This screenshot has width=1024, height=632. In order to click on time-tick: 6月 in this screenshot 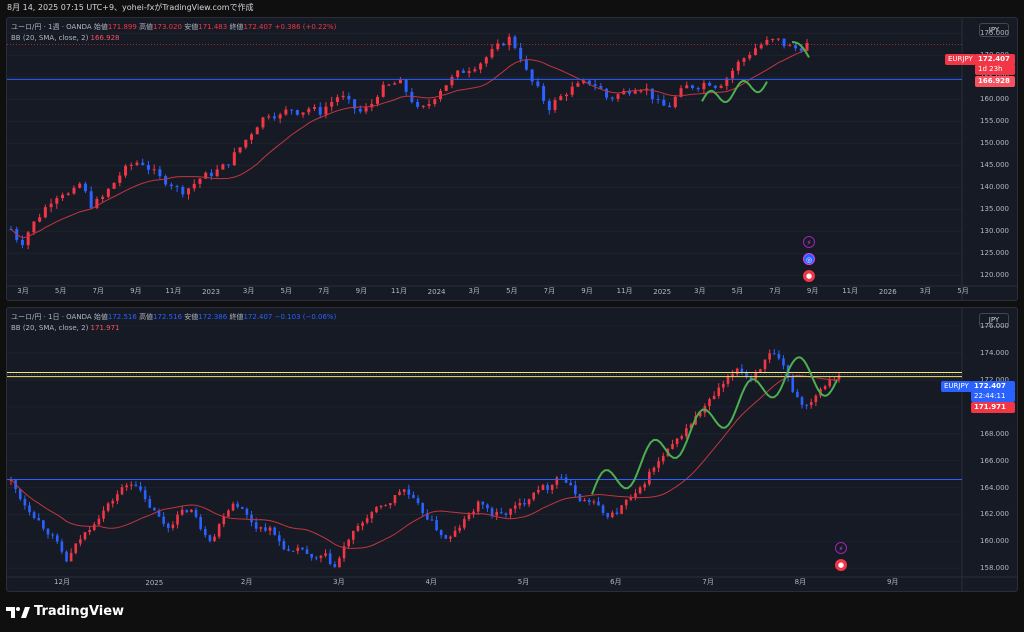, I will do `click(616, 582)`.